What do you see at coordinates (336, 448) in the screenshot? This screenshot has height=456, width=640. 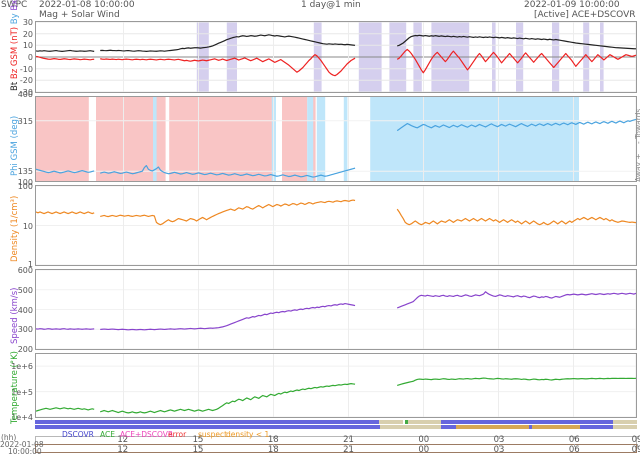 I see `axis-frame-lower` at bounding box center [336, 448].